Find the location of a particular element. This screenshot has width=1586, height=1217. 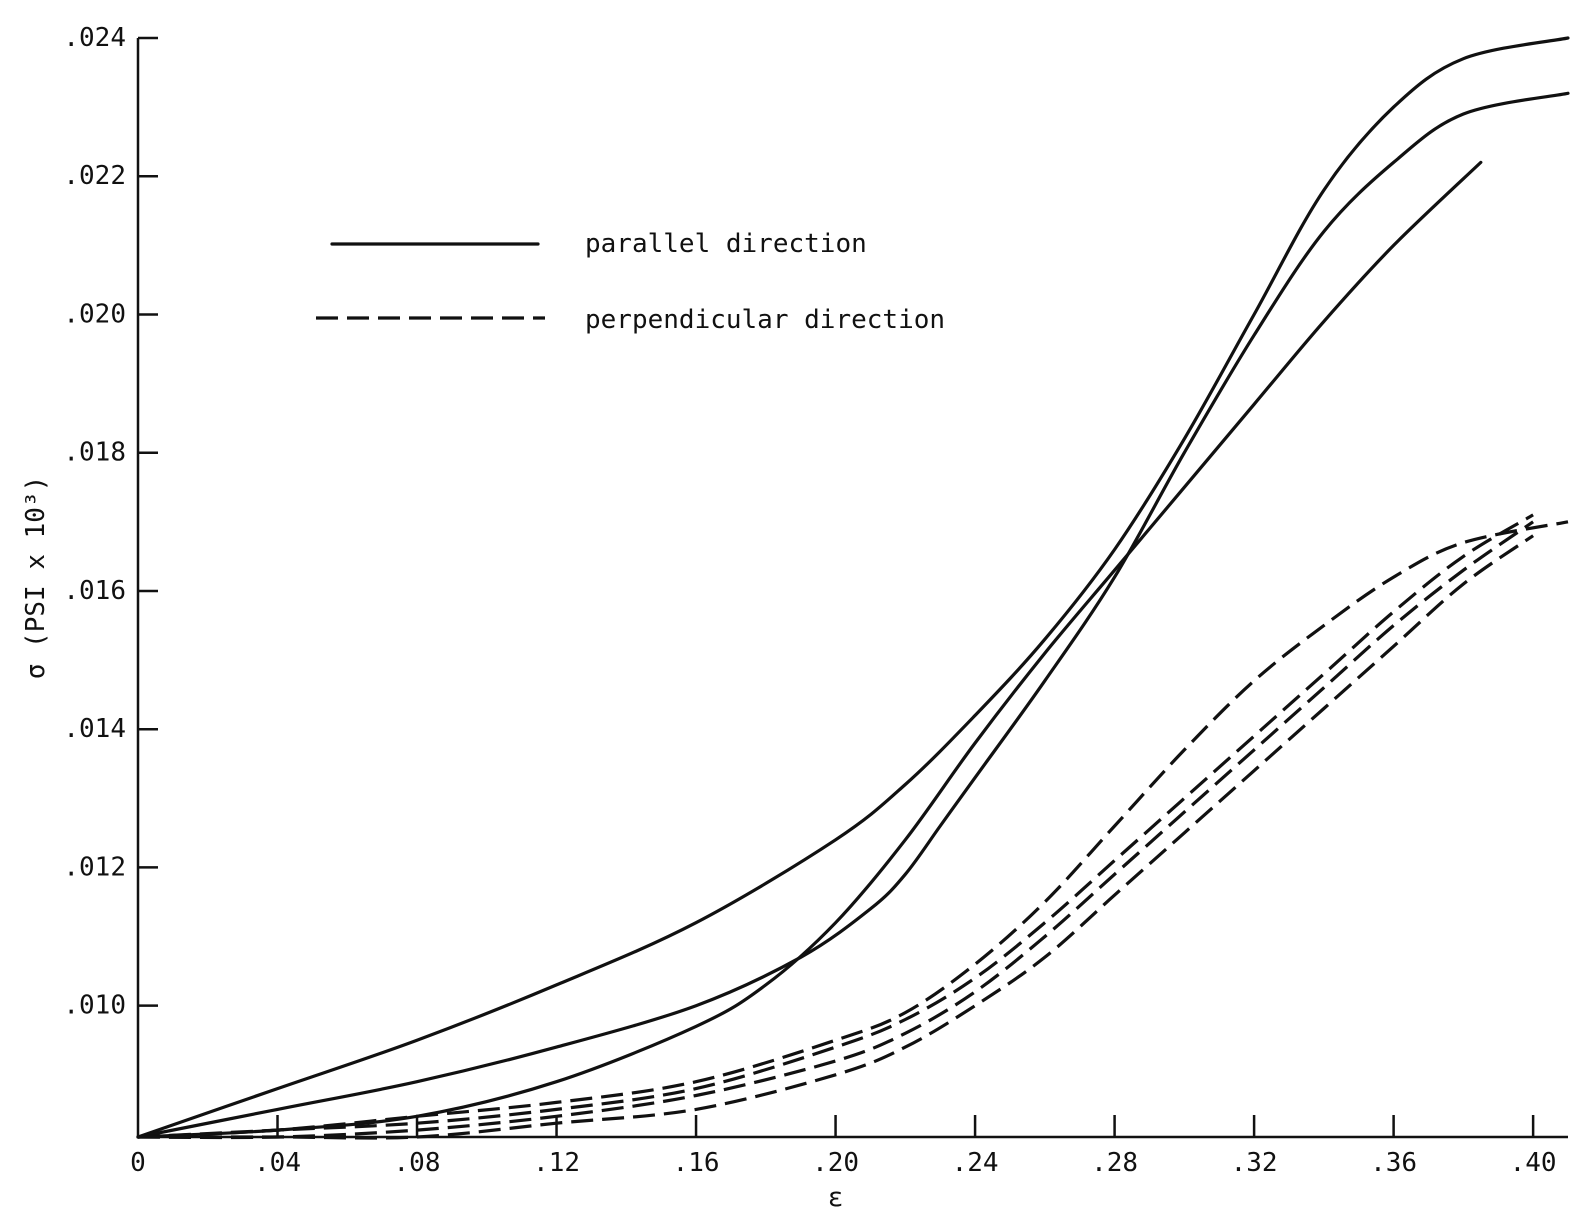

x-tick-label: .16 is located at coordinates (696, 1163).